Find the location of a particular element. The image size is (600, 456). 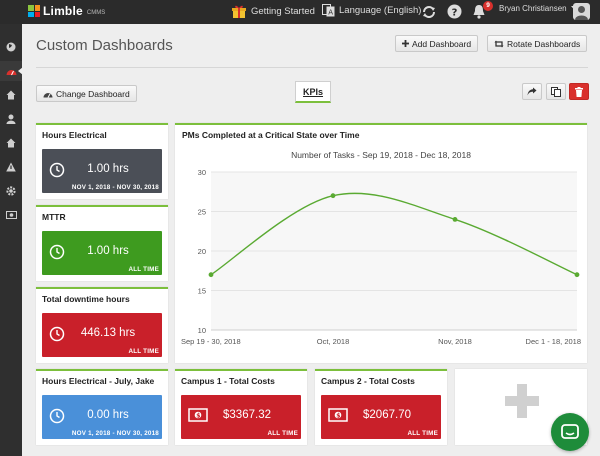

language-label: Language (English) is located at coordinates (380, 10).